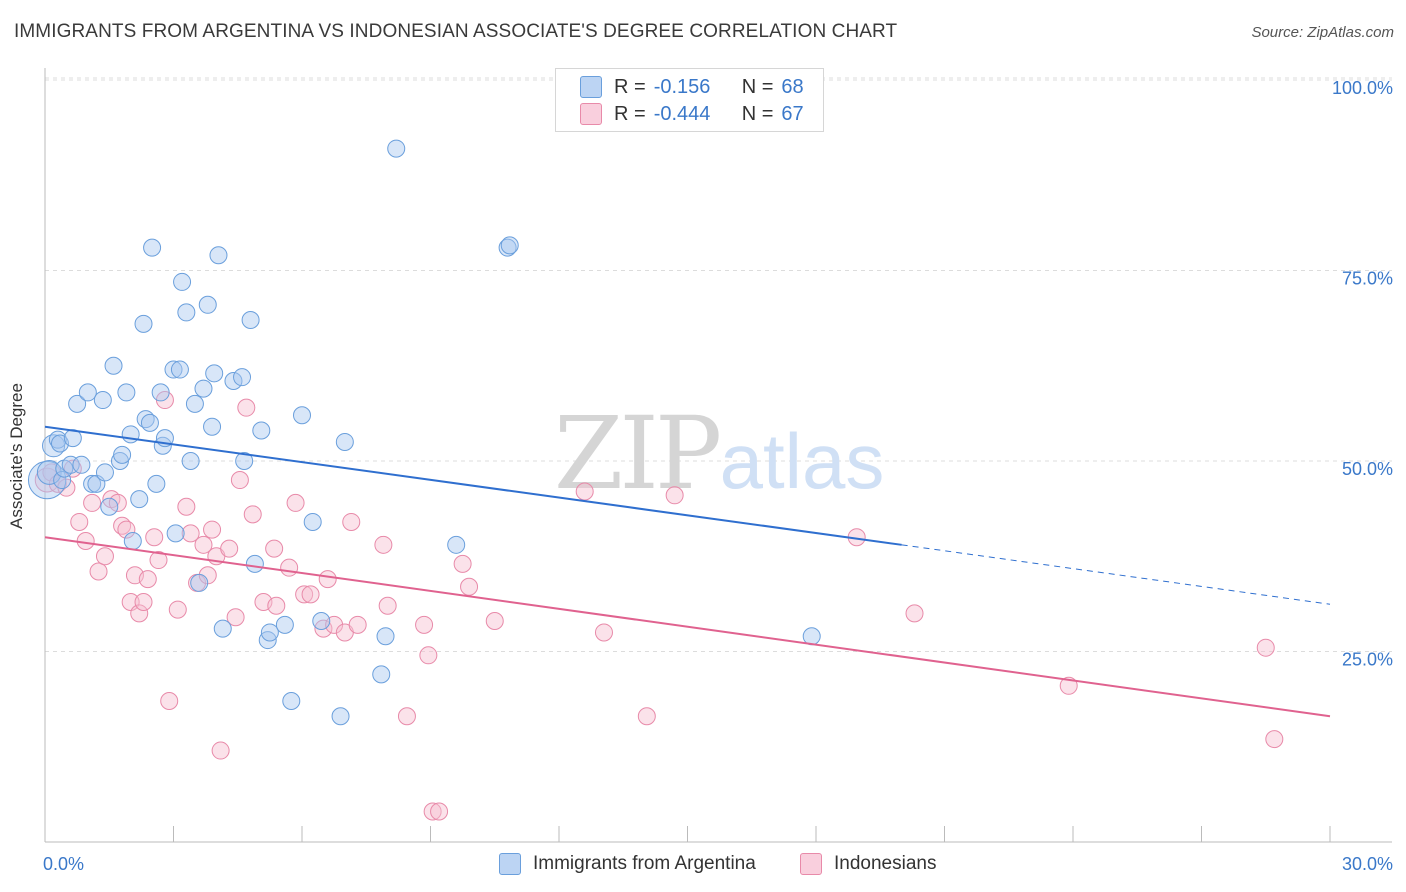 The width and height of the screenshot is (1406, 892). Describe the element at coordinates (627, 864) in the screenshot. I see `bottom-legend-argentina: Immigrants from Argentina` at that location.